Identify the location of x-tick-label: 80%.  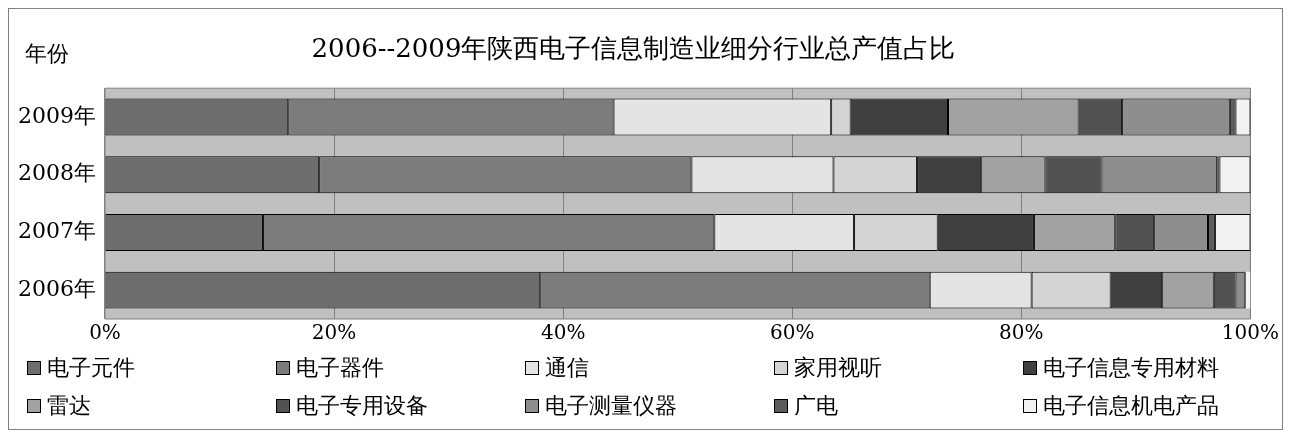
(1021, 332).